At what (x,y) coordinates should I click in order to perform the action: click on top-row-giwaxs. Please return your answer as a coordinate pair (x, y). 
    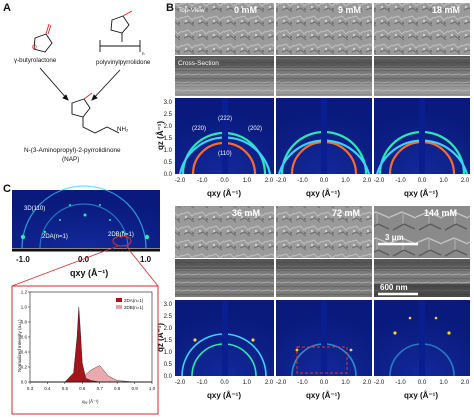
    Looking at the image, I should click on (322, 136).